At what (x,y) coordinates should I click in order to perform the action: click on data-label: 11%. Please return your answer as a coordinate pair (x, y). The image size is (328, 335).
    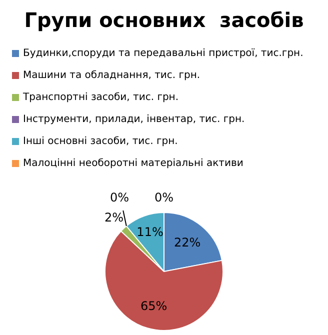
    Looking at the image, I should click on (150, 231).